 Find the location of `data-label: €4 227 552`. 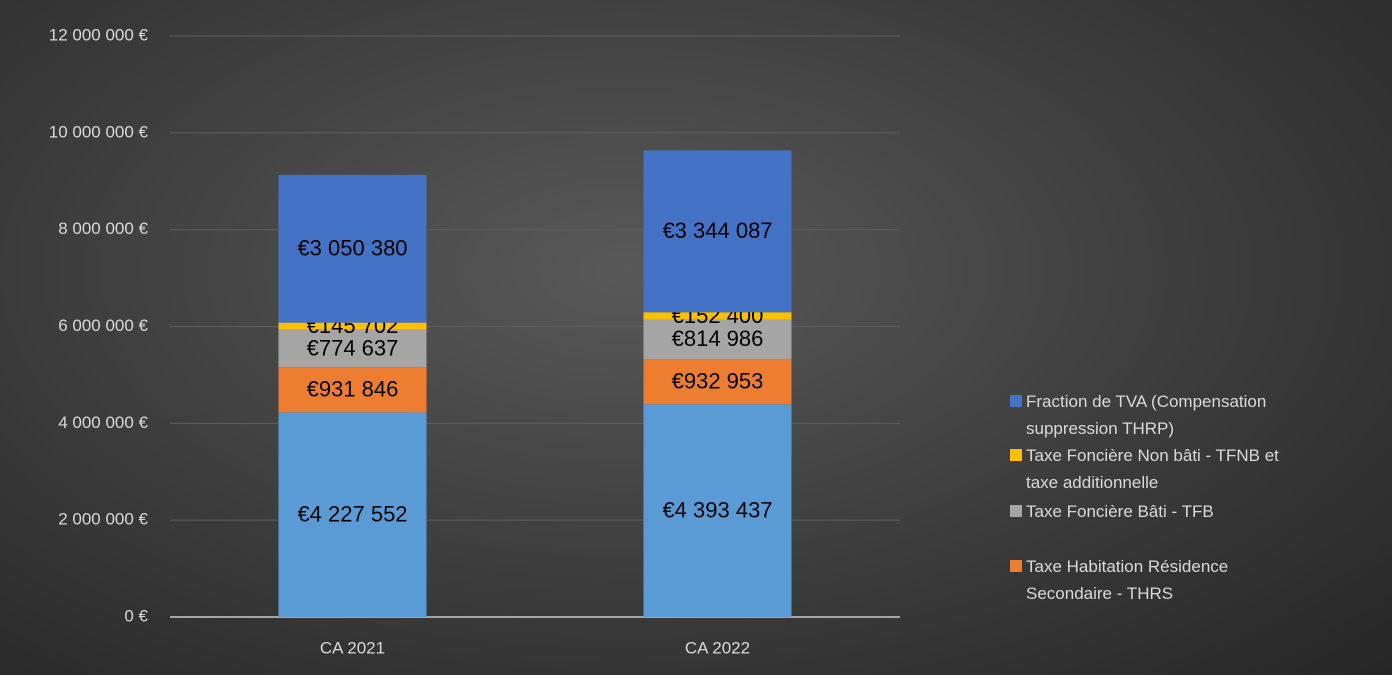

data-label: €4 227 552 is located at coordinates (352, 513).